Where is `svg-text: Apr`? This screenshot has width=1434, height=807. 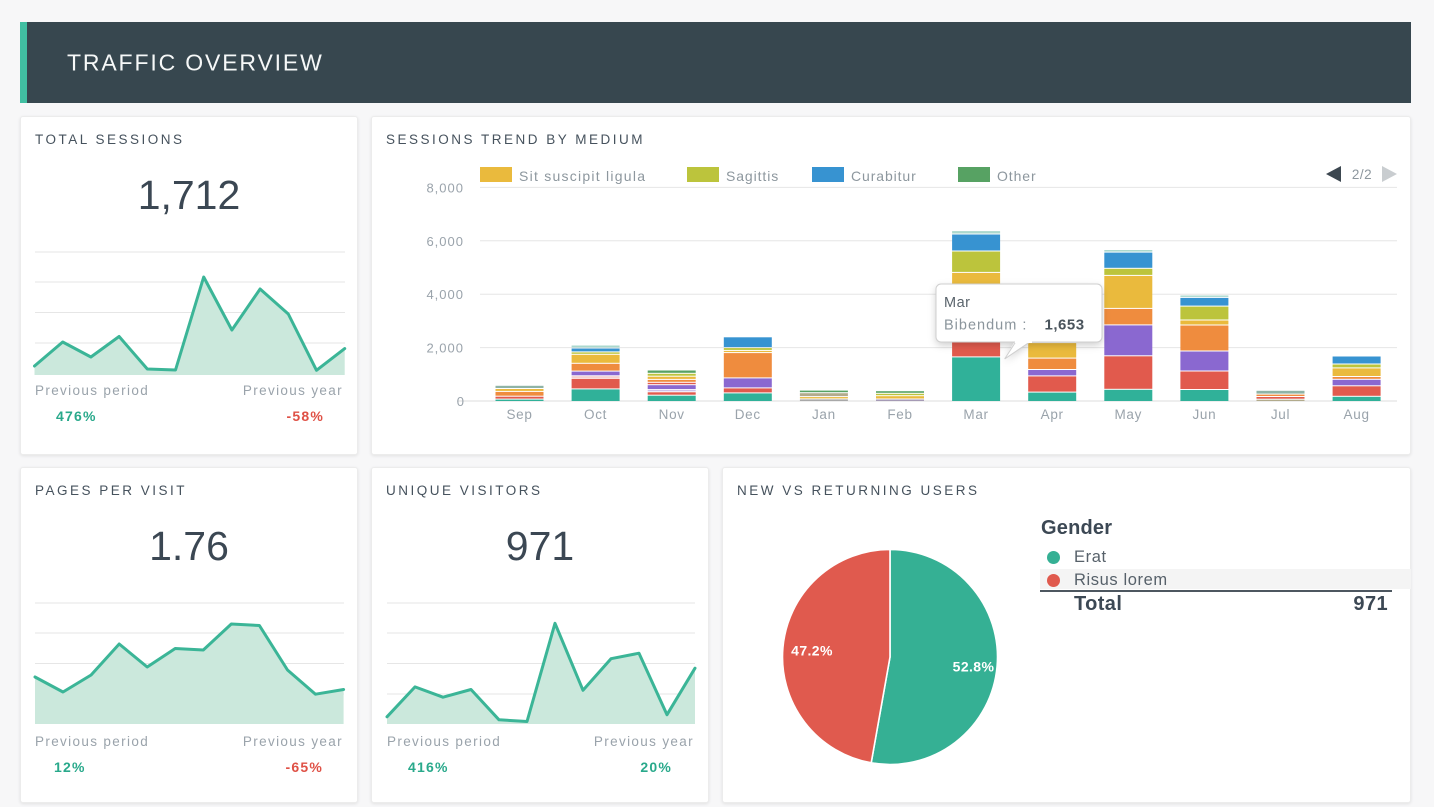
svg-text: Apr is located at coordinates (1052, 414).